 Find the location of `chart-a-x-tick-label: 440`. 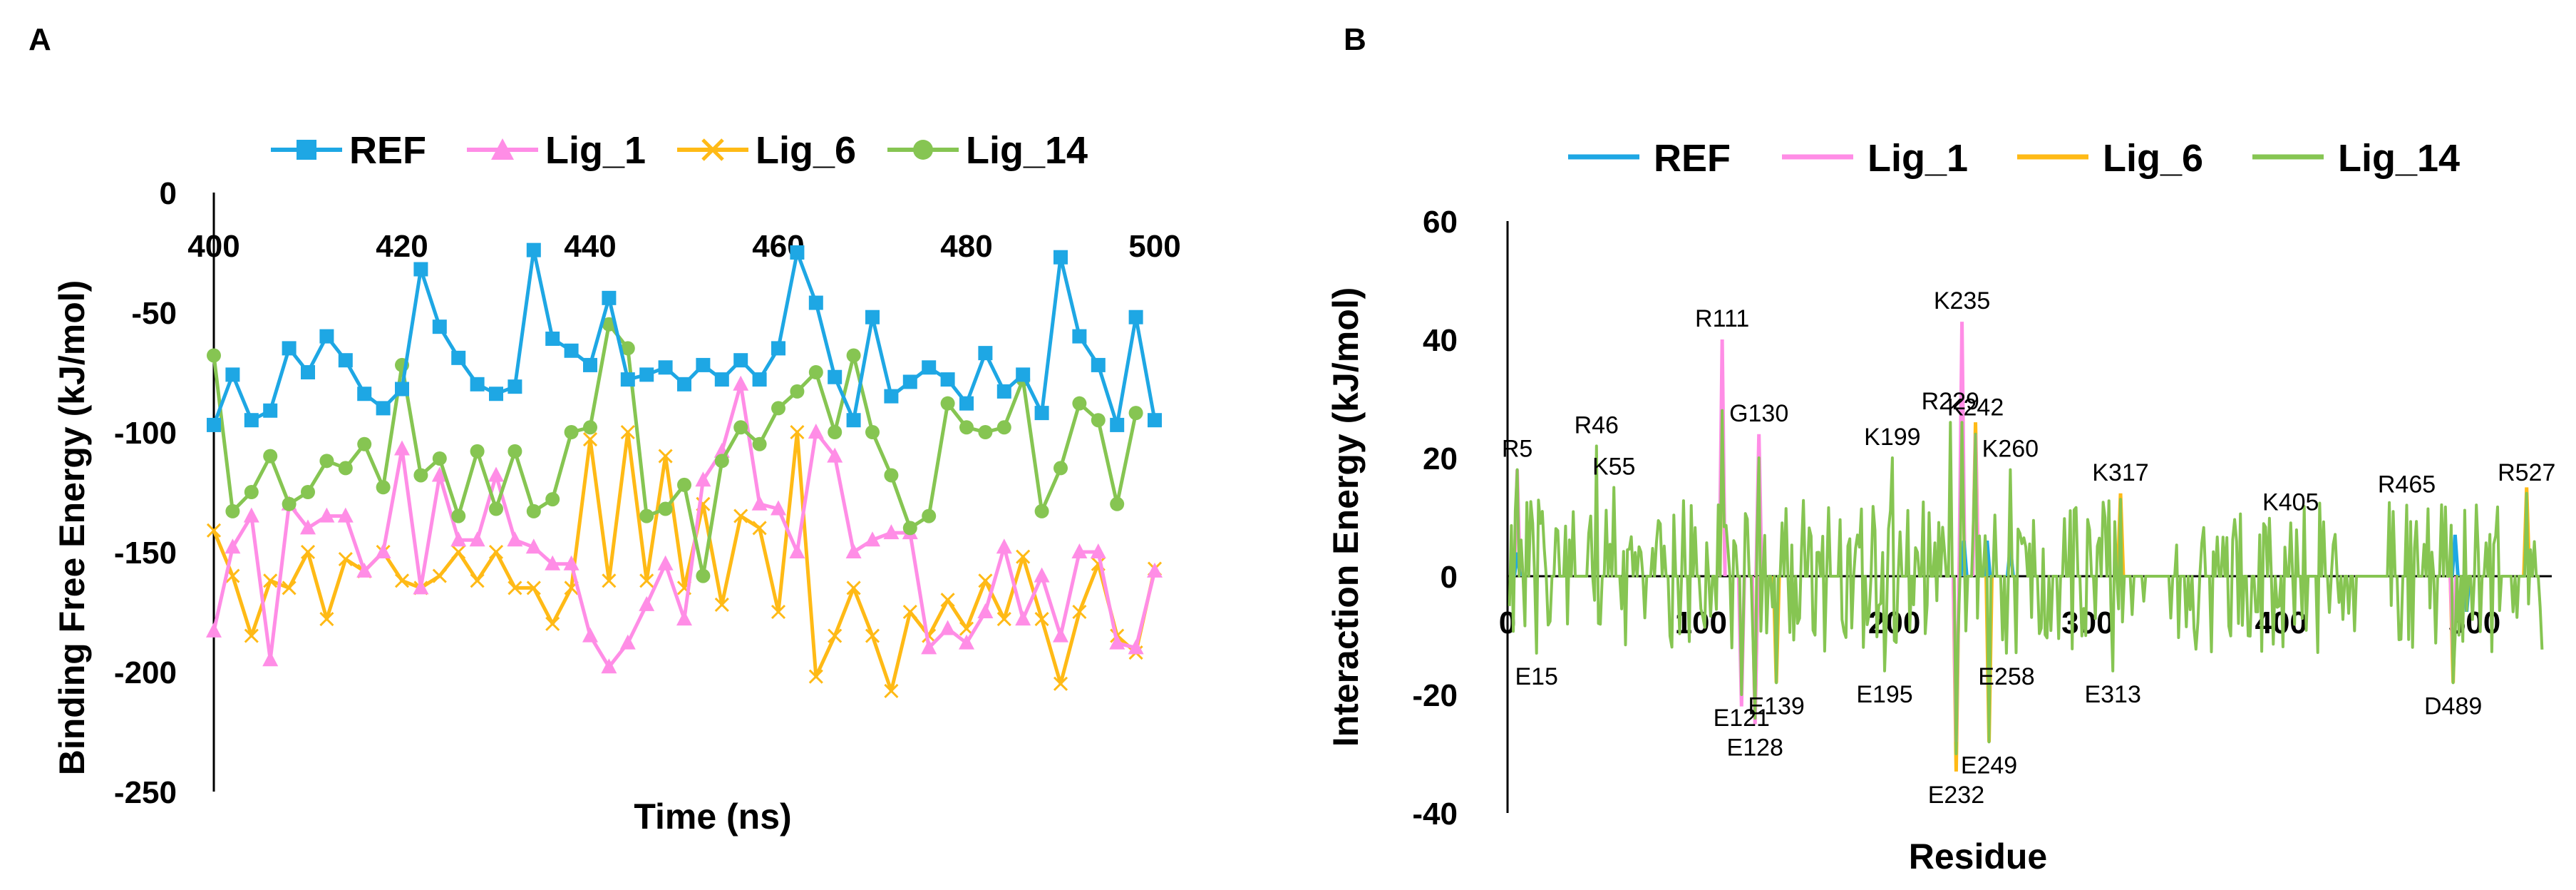

chart-a-x-tick-label: 440 is located at coordinates (590, 247).